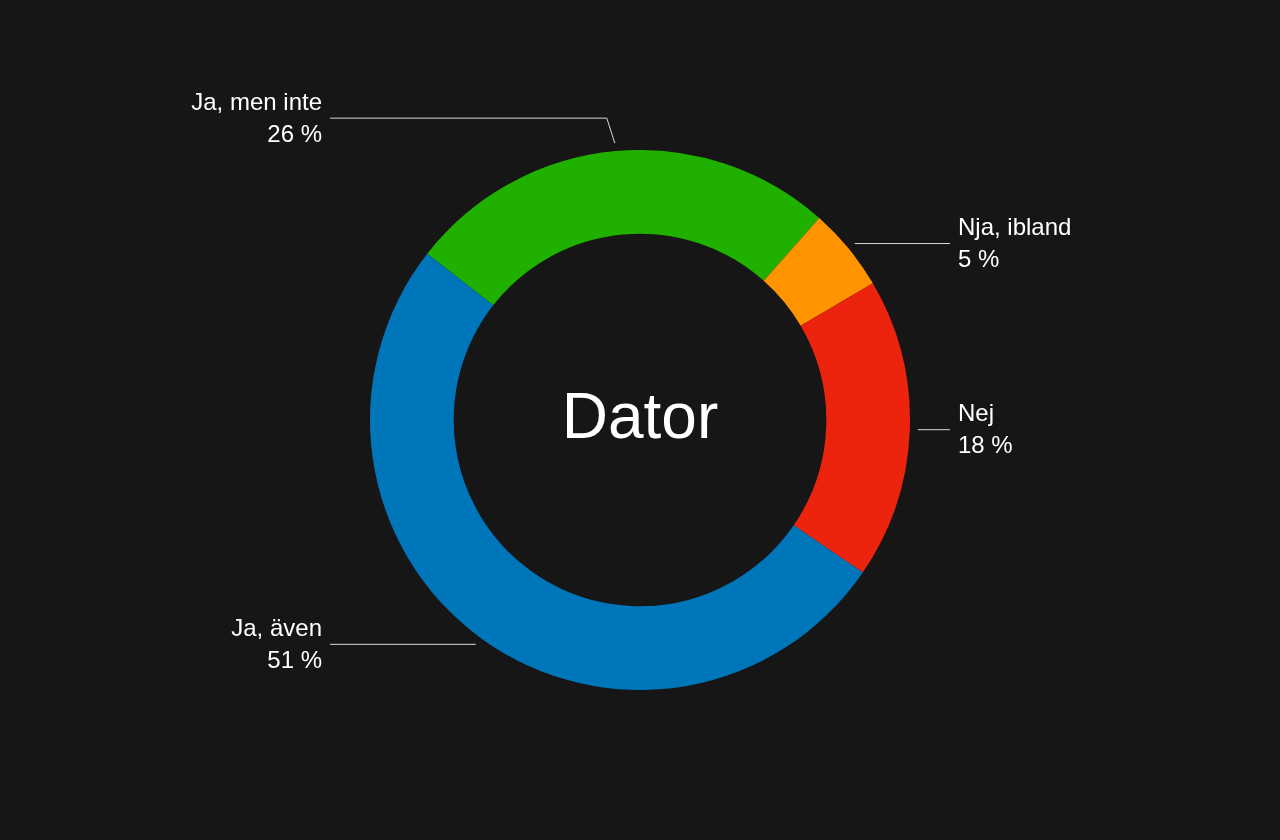 This screenshot has width=1280, height=840. Describe the element at coordinates (1015, 227) in the screenshot. I see `slice-label: Nja, ibland` at that location.